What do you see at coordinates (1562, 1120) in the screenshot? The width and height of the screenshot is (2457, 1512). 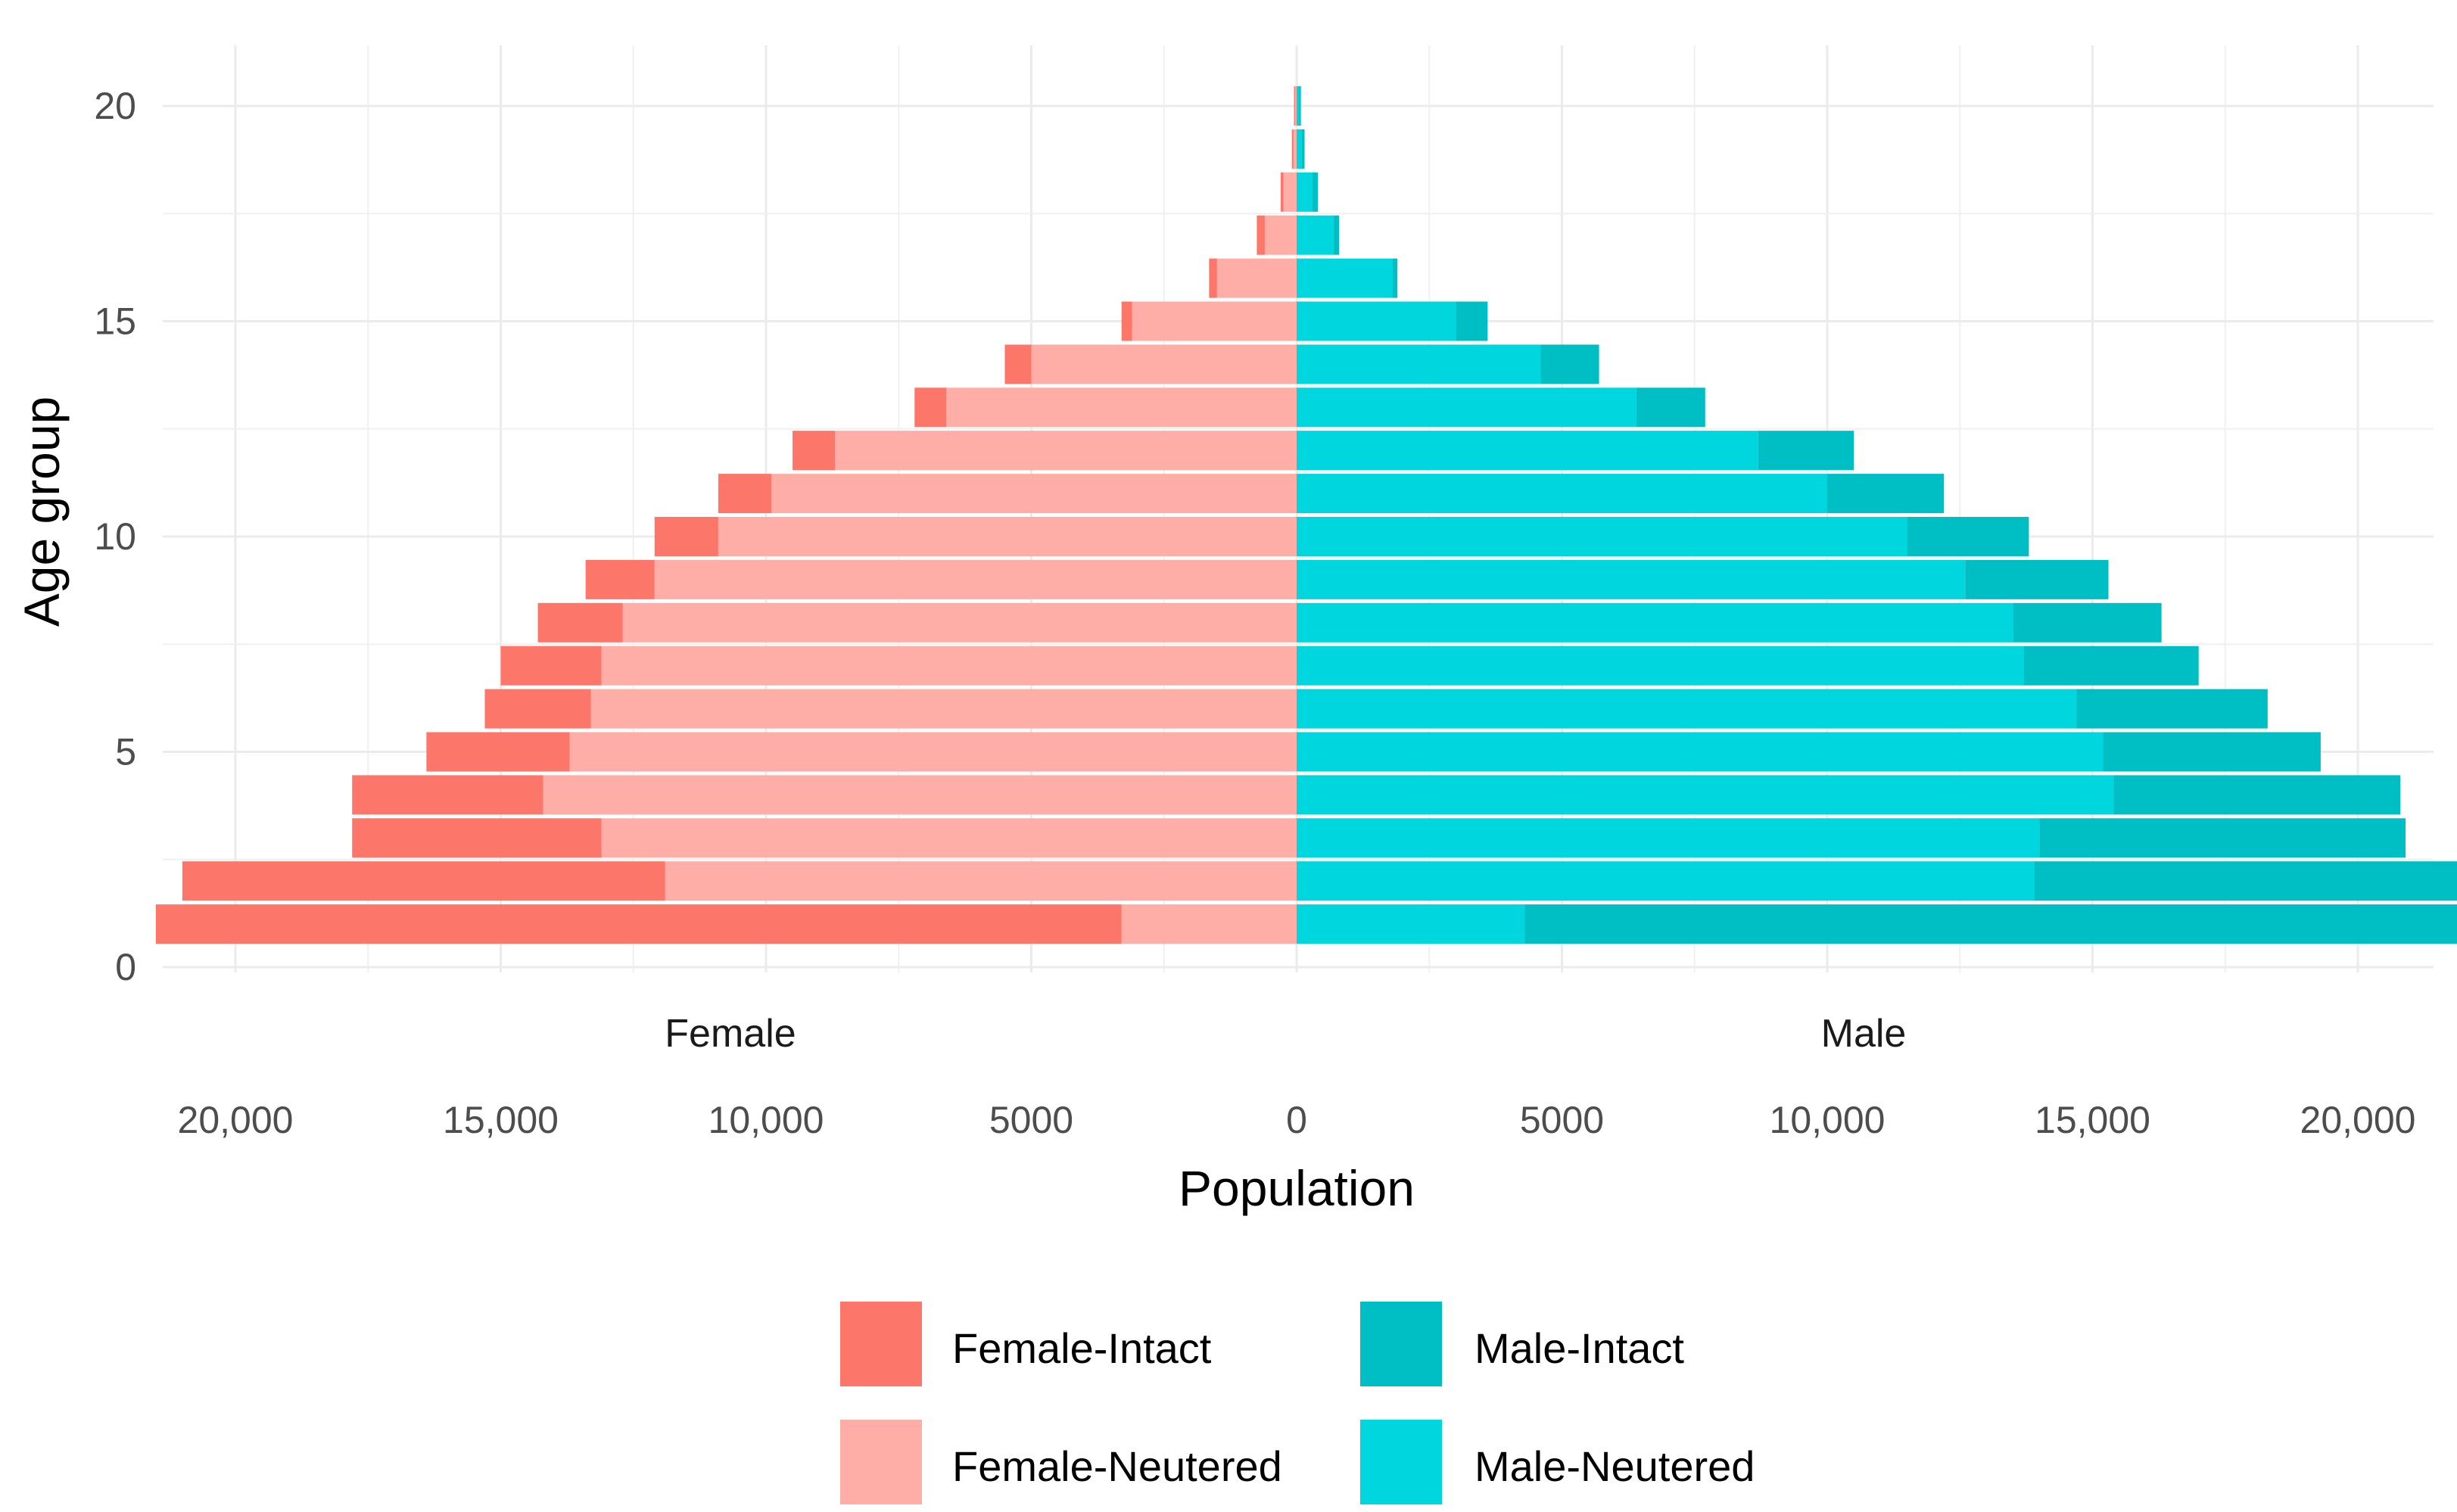 I see `x-tick-label-male-5000: 5000` at bounding box center [1562, 1120].